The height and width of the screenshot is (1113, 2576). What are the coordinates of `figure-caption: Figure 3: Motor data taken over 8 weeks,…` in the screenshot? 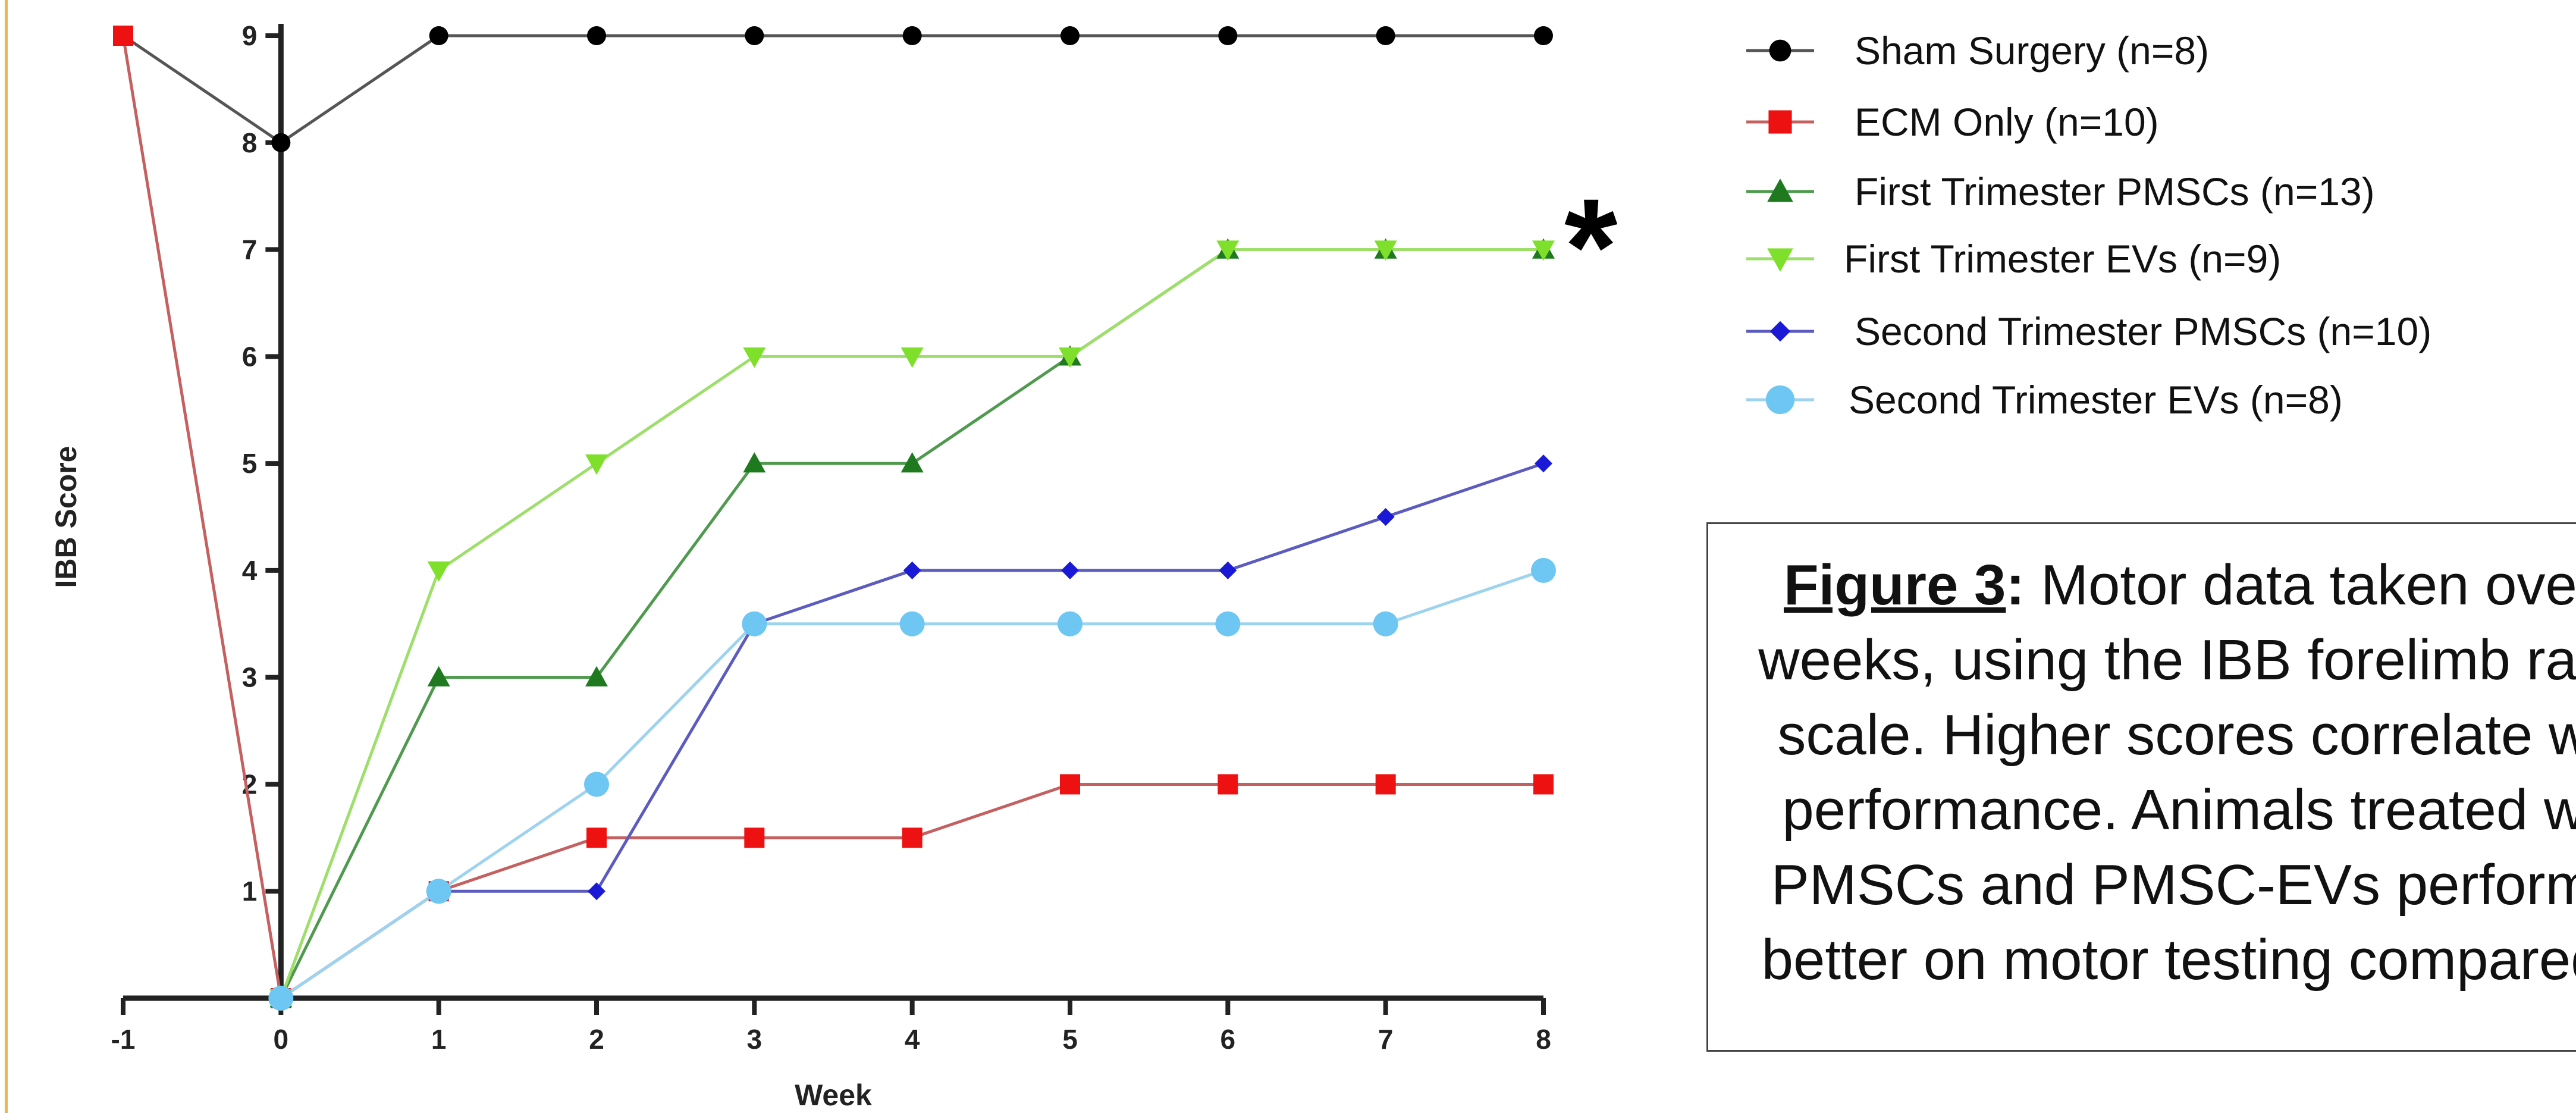 It's located at (2142, 773).